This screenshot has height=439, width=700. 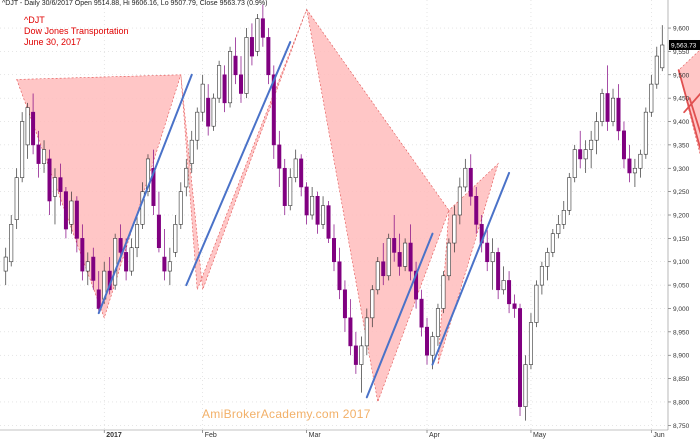 I want to click on last-price-tag, so click(x=684, y=44).